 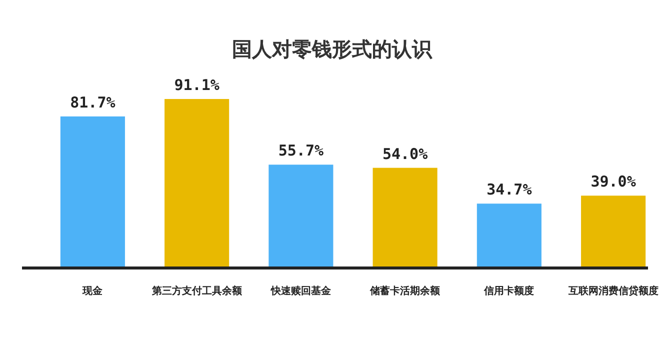 I want to click on x-tick-label: 现金, so click(x=93, y=291).